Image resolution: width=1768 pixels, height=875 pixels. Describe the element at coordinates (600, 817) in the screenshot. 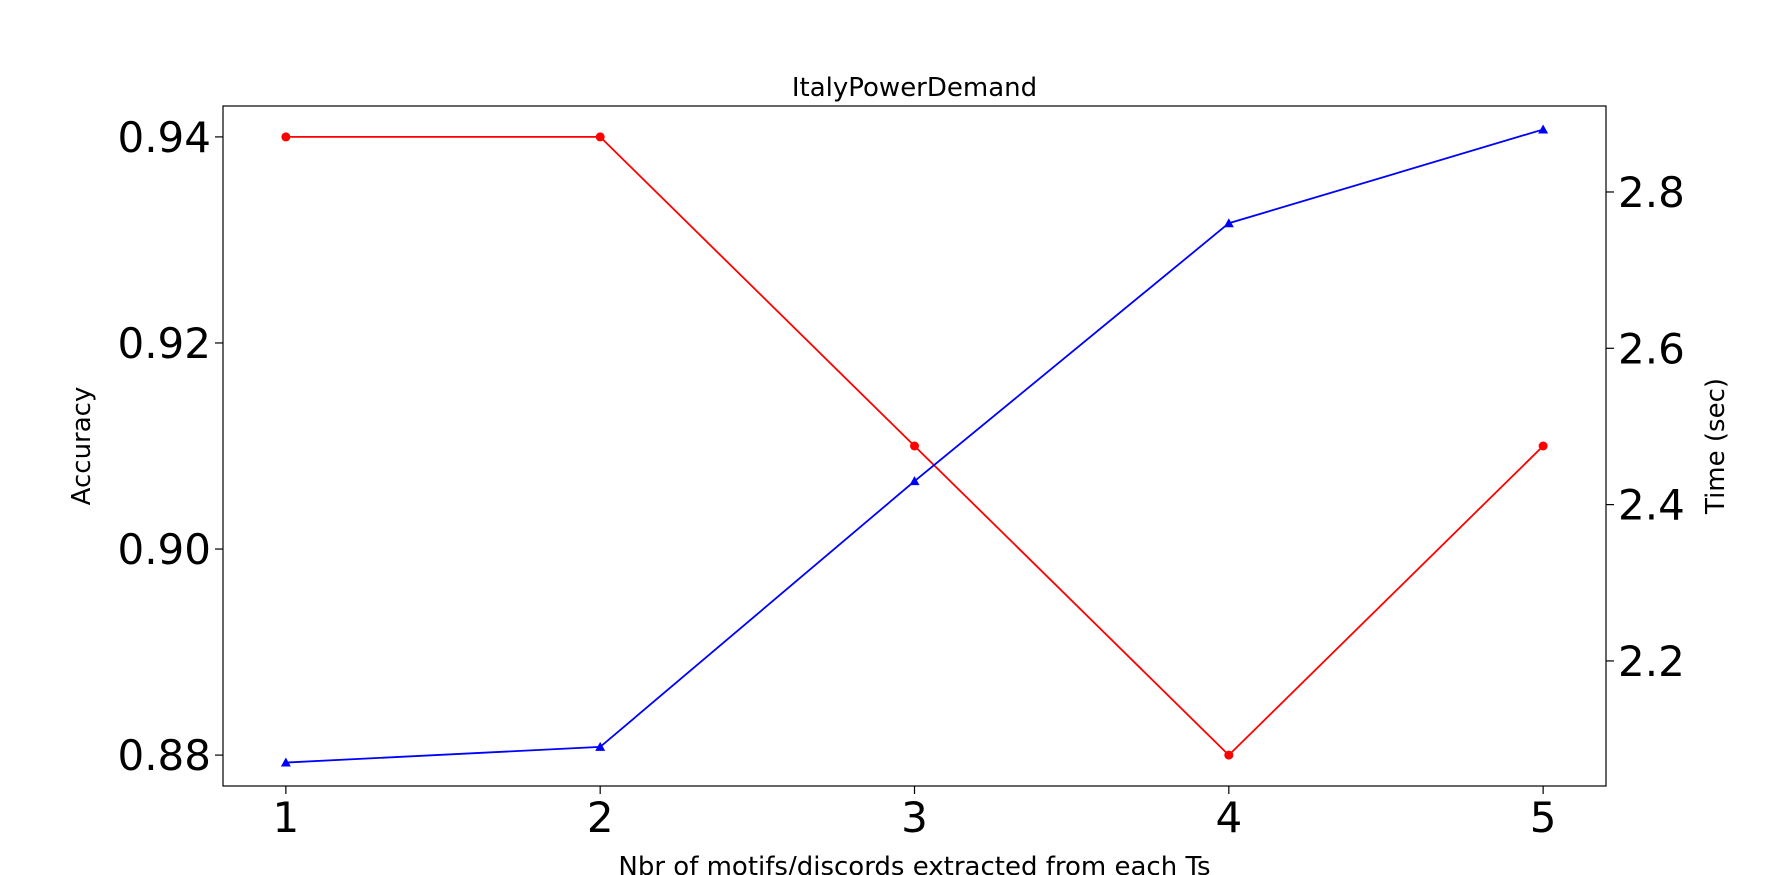

I see `x-tick-label: 2` at that location.